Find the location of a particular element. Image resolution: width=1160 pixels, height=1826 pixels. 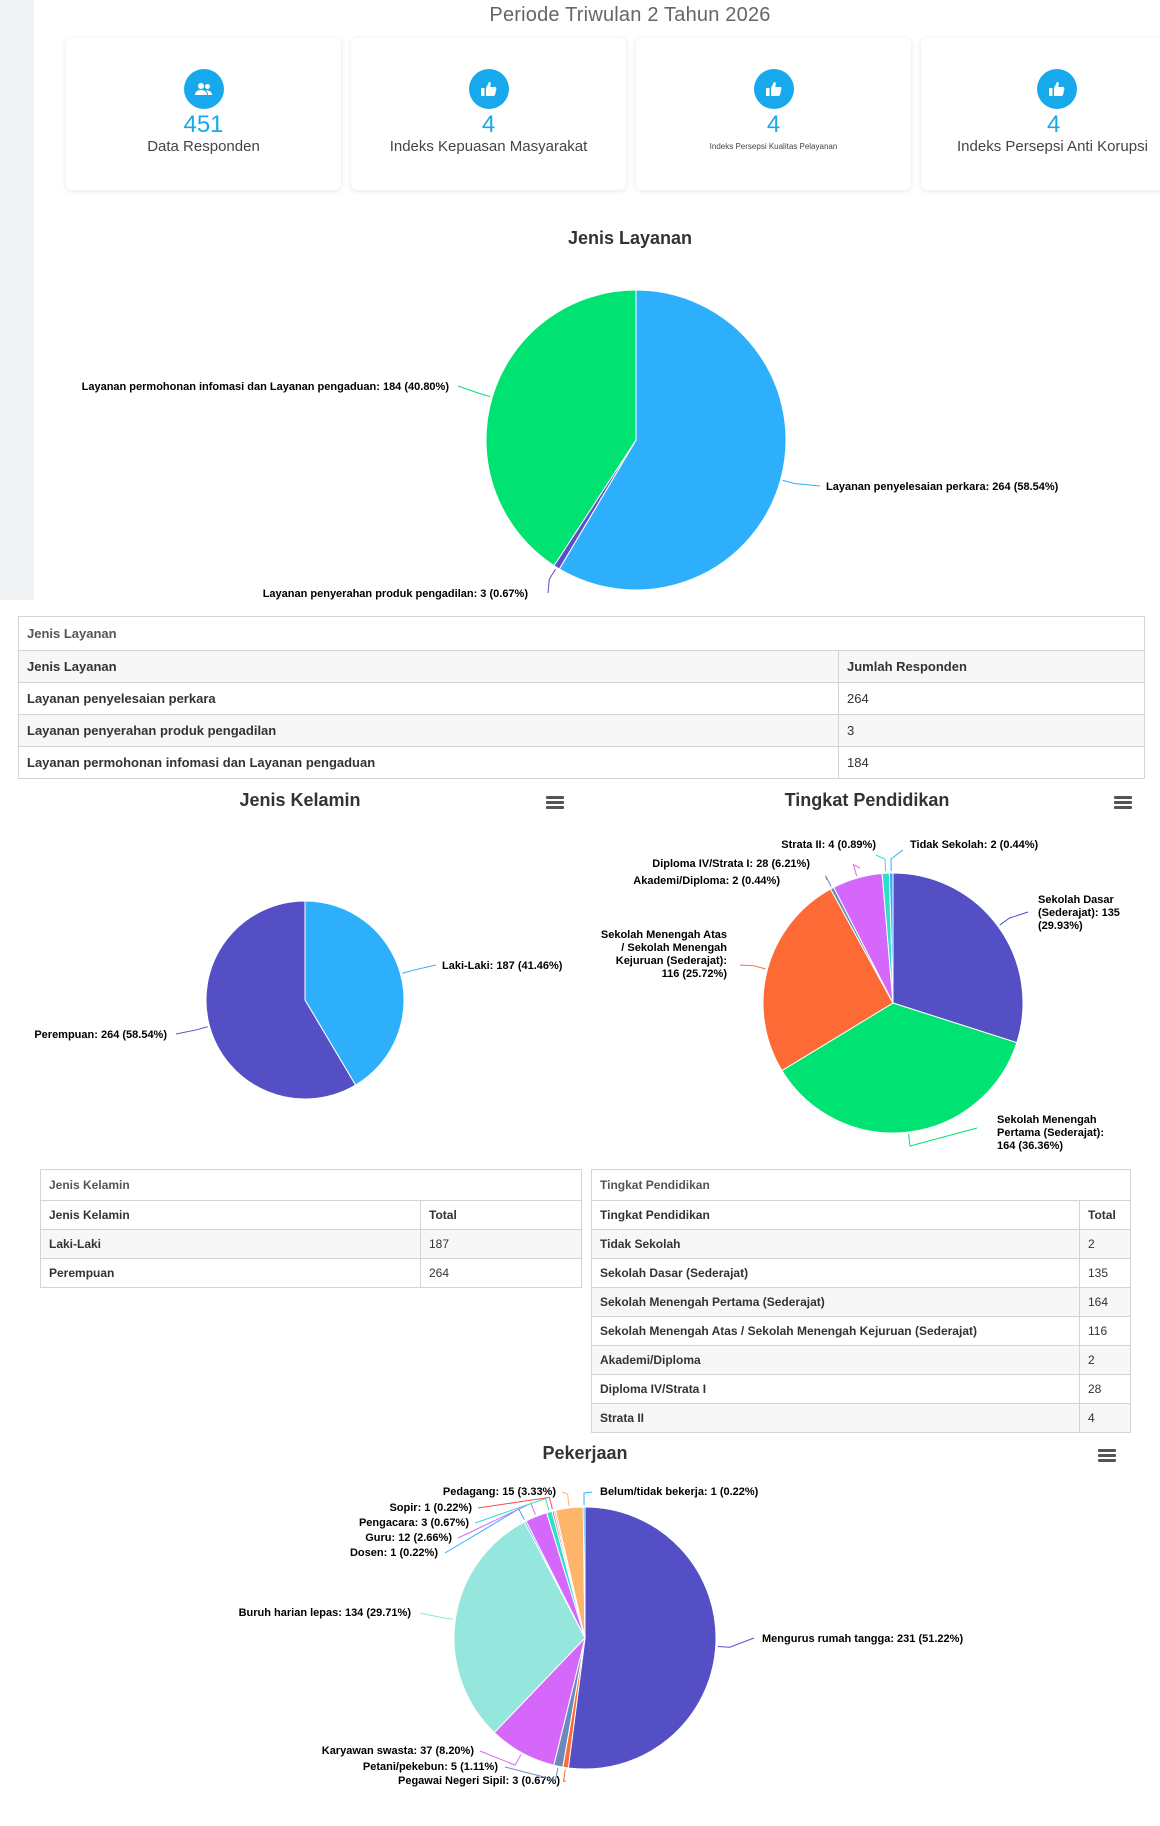

table-row: Sekolah Dasar (Sederajat) 135 is located at coordinates (861, 1273).